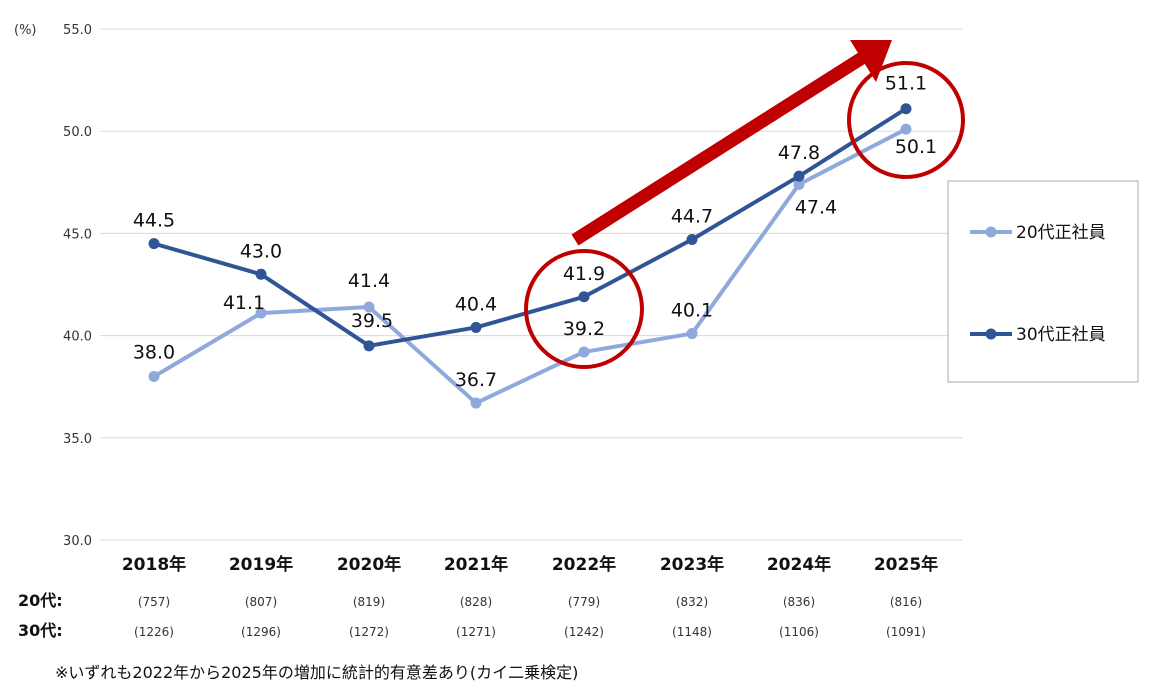 The width and height of the screenshot is (1150, 700). What do you see at coordinates (1061, 233) in the screenshot?
I see `legend-label: 20代正社員` at bounding box center [1061, 233].